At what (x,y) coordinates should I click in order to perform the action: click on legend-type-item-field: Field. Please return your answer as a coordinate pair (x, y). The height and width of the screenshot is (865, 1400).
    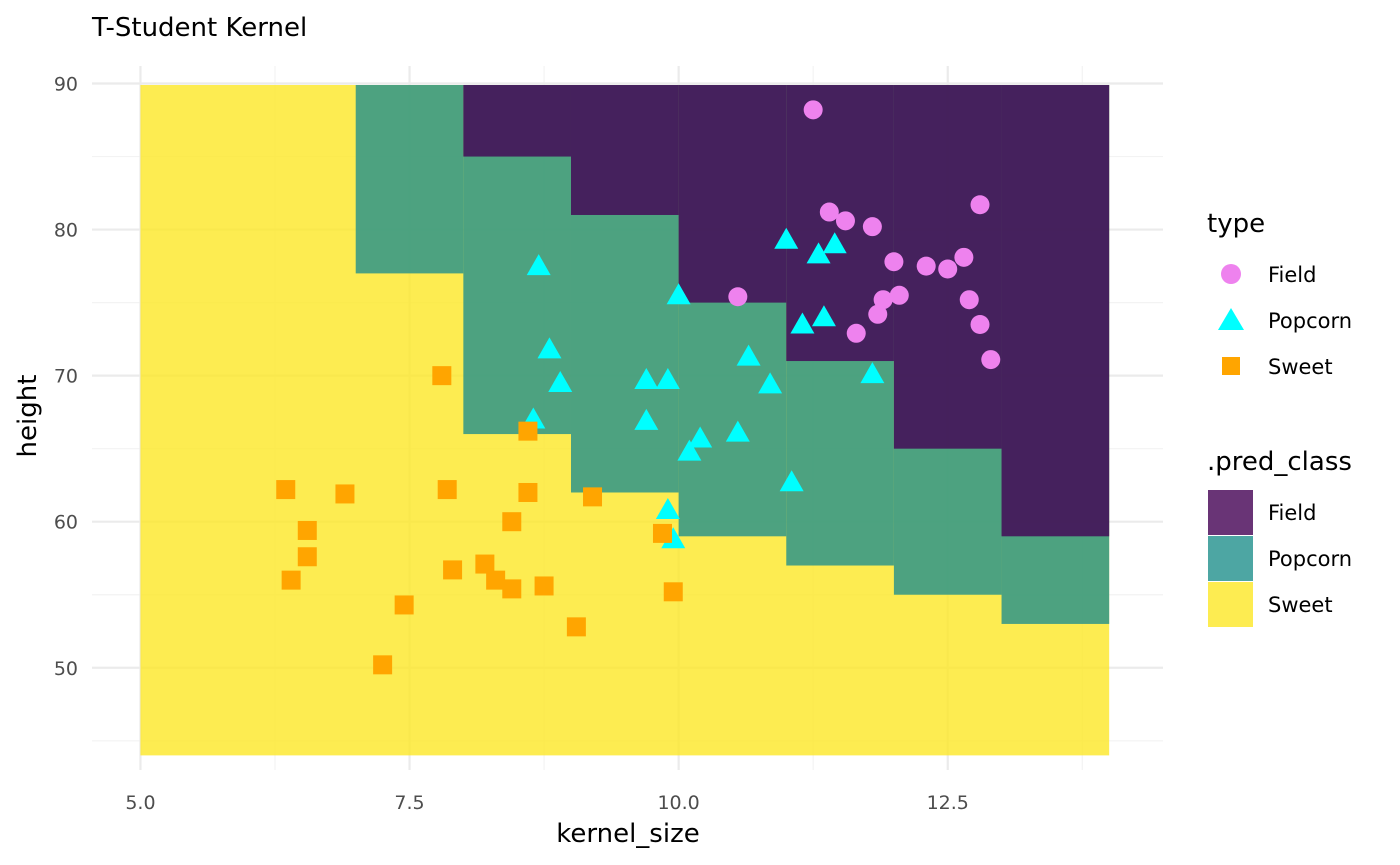
    Looking at the image, I should click on (1292, 275).